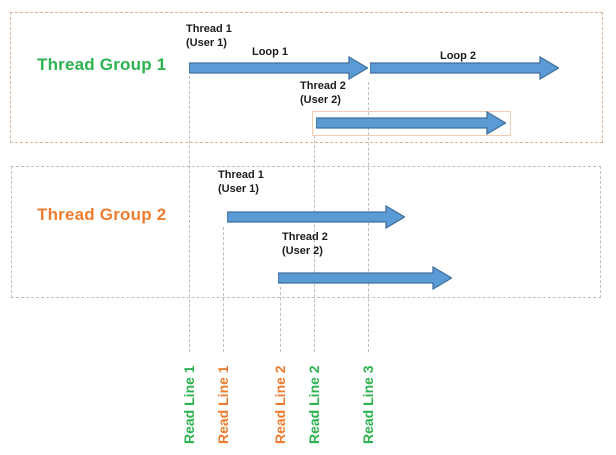 The width and height of the screenshot is (616, 455). I want to click on thread-group-1-label: Thread Group 1, so click(102, 64).